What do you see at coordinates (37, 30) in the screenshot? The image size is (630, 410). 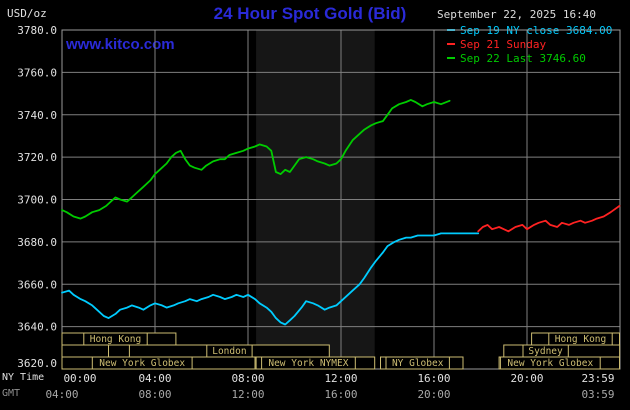 I see `y-tick-label: 3780.0` at bounding box center [37, 30].